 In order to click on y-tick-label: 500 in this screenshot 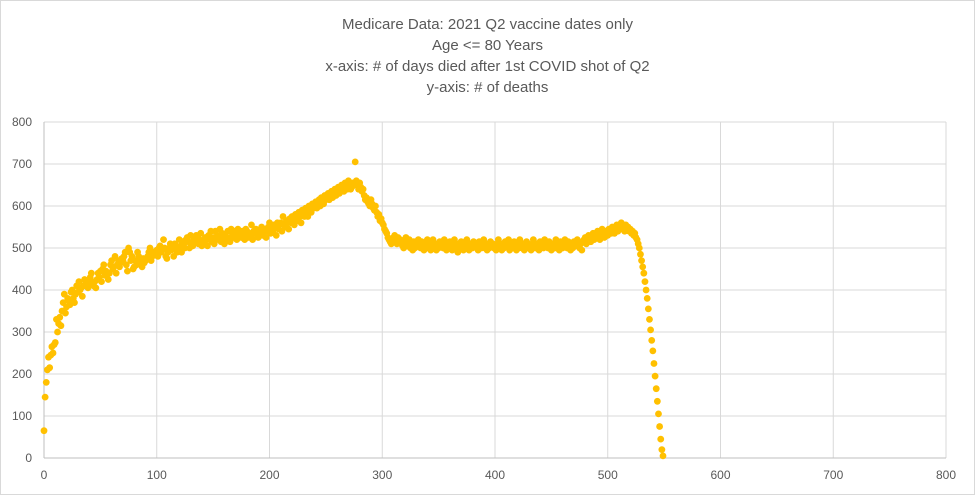, I will do `click(22, 248)`.